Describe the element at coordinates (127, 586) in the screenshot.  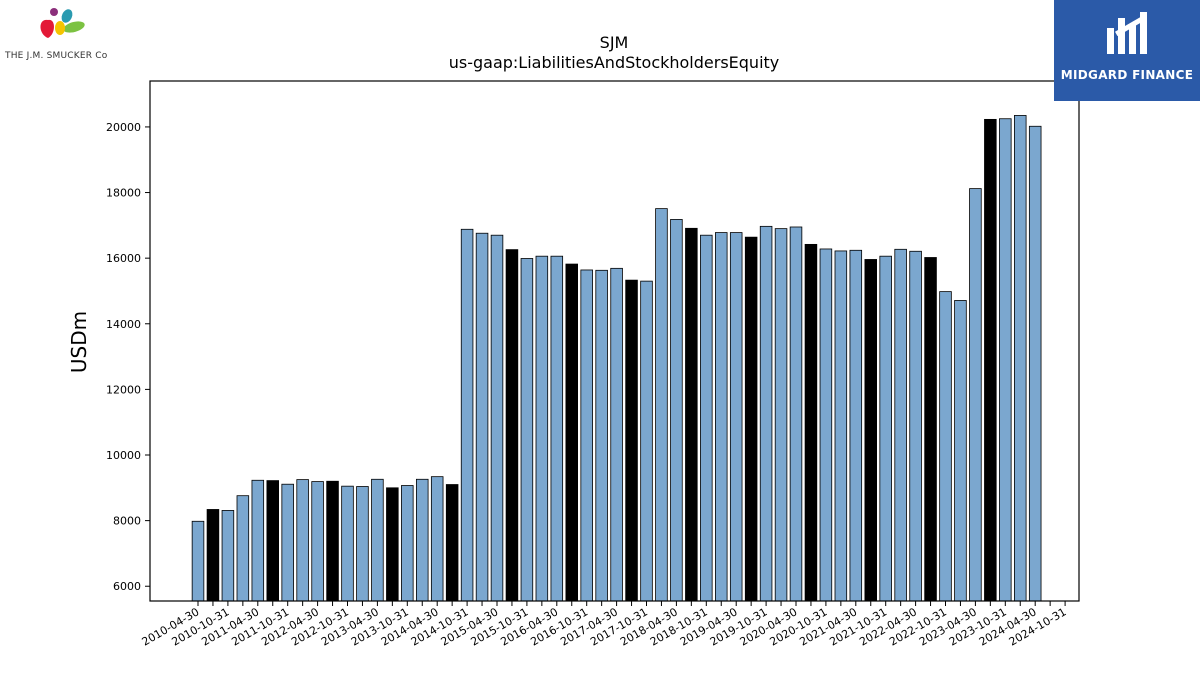
I see `y-tick-label: 6000` at that location.